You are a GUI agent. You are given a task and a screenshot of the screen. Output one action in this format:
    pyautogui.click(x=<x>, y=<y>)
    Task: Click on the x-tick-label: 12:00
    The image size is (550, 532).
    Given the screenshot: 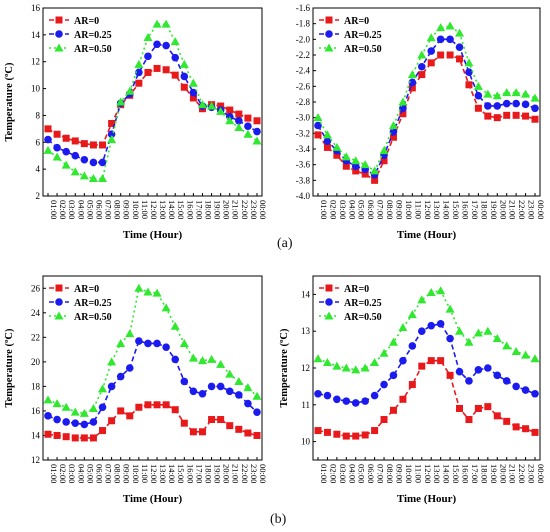 What is the action you would take?
    pyautogui.click(x=154, y=473)
    